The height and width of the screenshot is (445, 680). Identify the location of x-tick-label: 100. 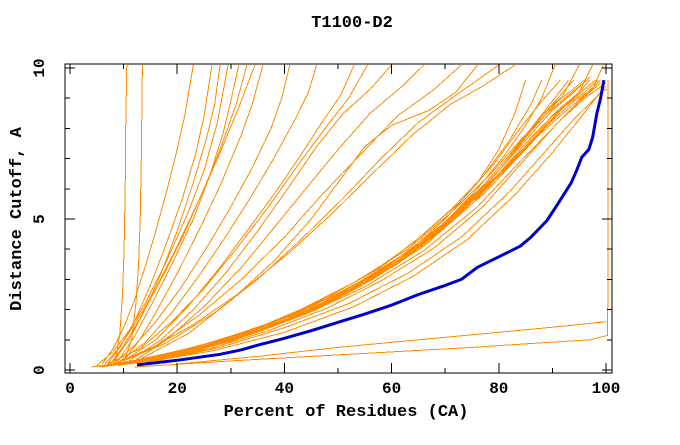
(606, 389).